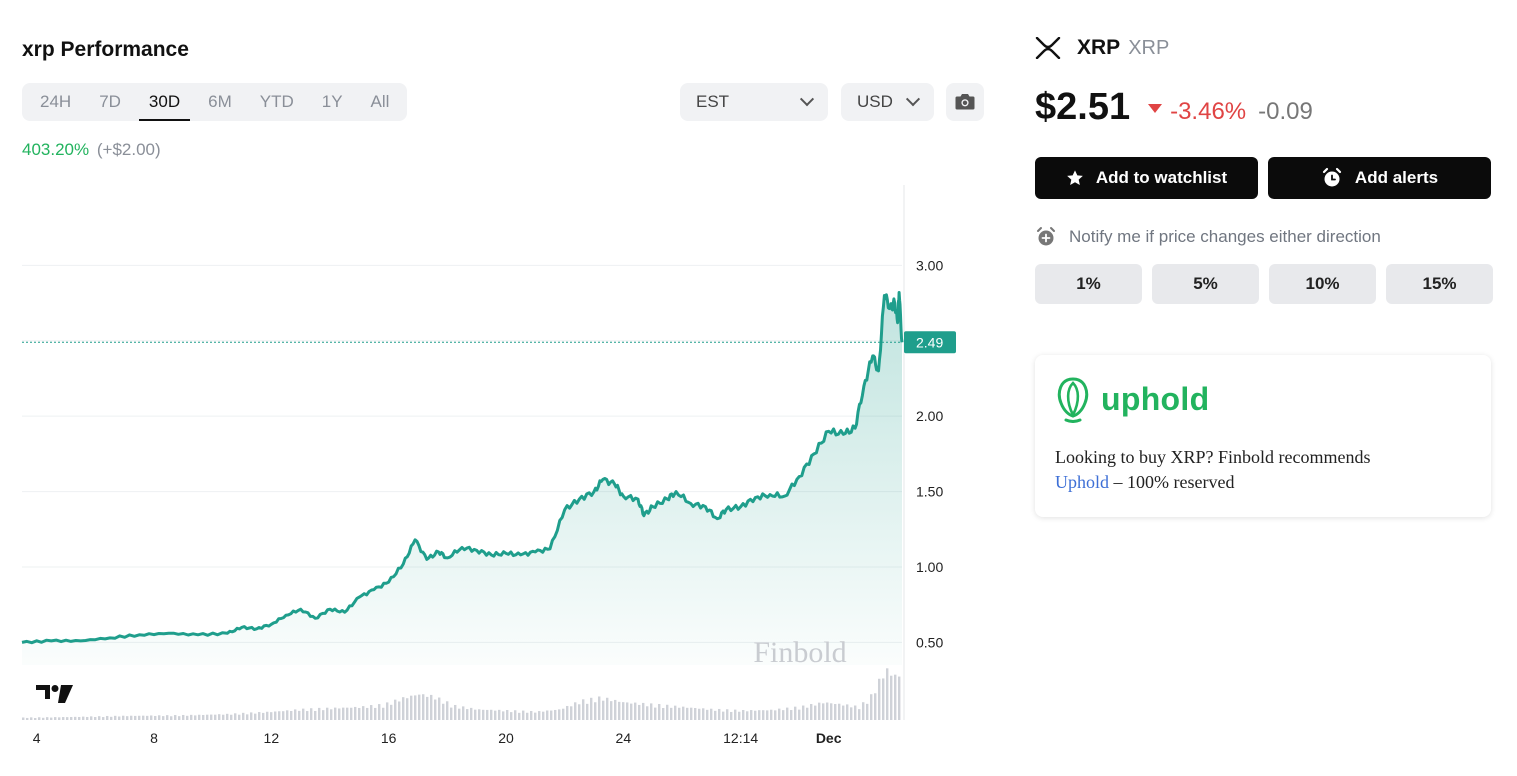 The image size is (1517, 776). What do you see at coordinates (1161, 177) in the screenshot?
I see `add-to-watchlist-label: Add to watchlist` at bounding box center [1161, 177].